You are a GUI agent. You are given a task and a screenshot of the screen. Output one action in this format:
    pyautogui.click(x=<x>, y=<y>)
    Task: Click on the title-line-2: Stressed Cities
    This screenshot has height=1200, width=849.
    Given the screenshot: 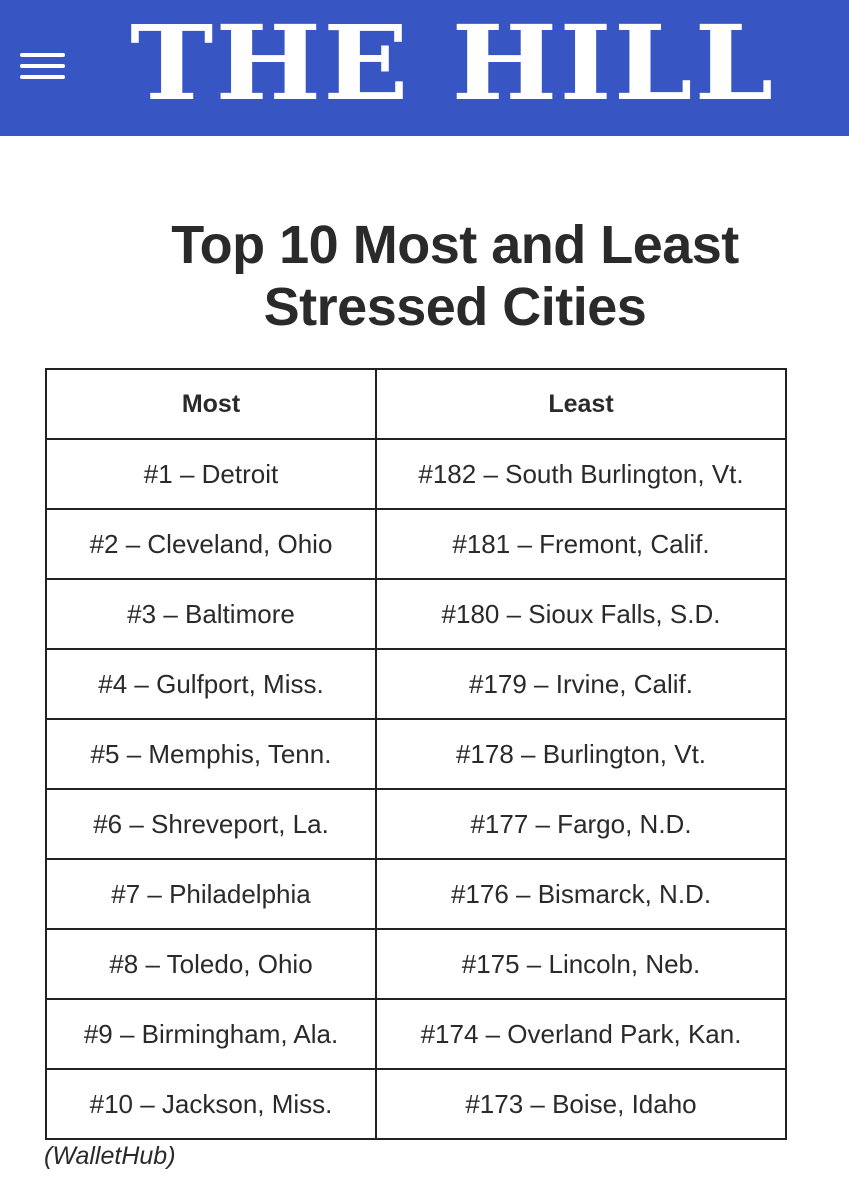 What is the action you would take?
    pyautogui.click(x=455, y=307)
    